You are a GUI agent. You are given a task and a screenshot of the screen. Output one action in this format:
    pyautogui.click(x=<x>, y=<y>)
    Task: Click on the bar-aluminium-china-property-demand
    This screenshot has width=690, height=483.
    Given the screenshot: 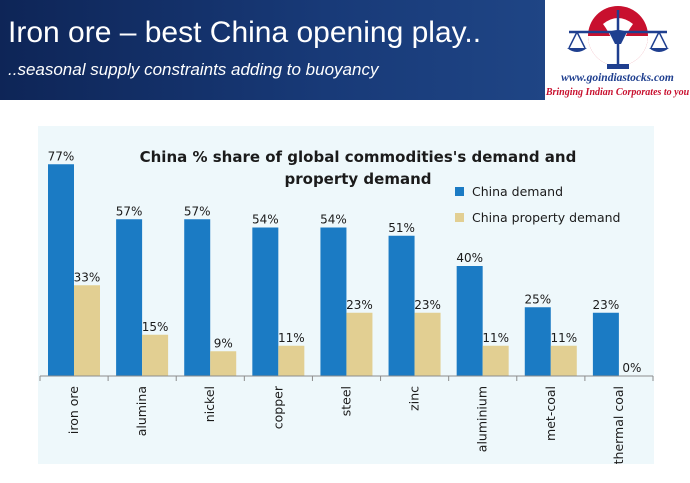 What is the action you would take?
    pyautogui.click(x=495, y=360)
    